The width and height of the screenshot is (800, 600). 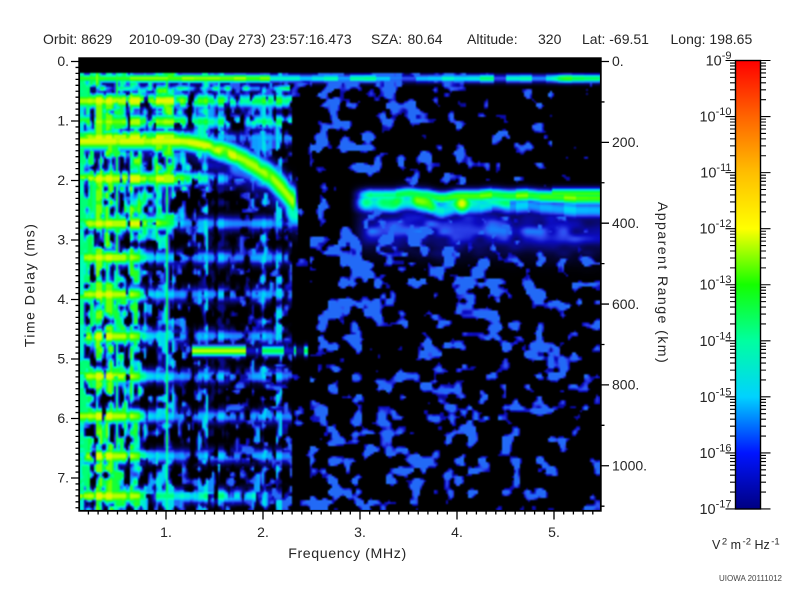 I want to click on svg-text: 6., so click(x=63, y=418).